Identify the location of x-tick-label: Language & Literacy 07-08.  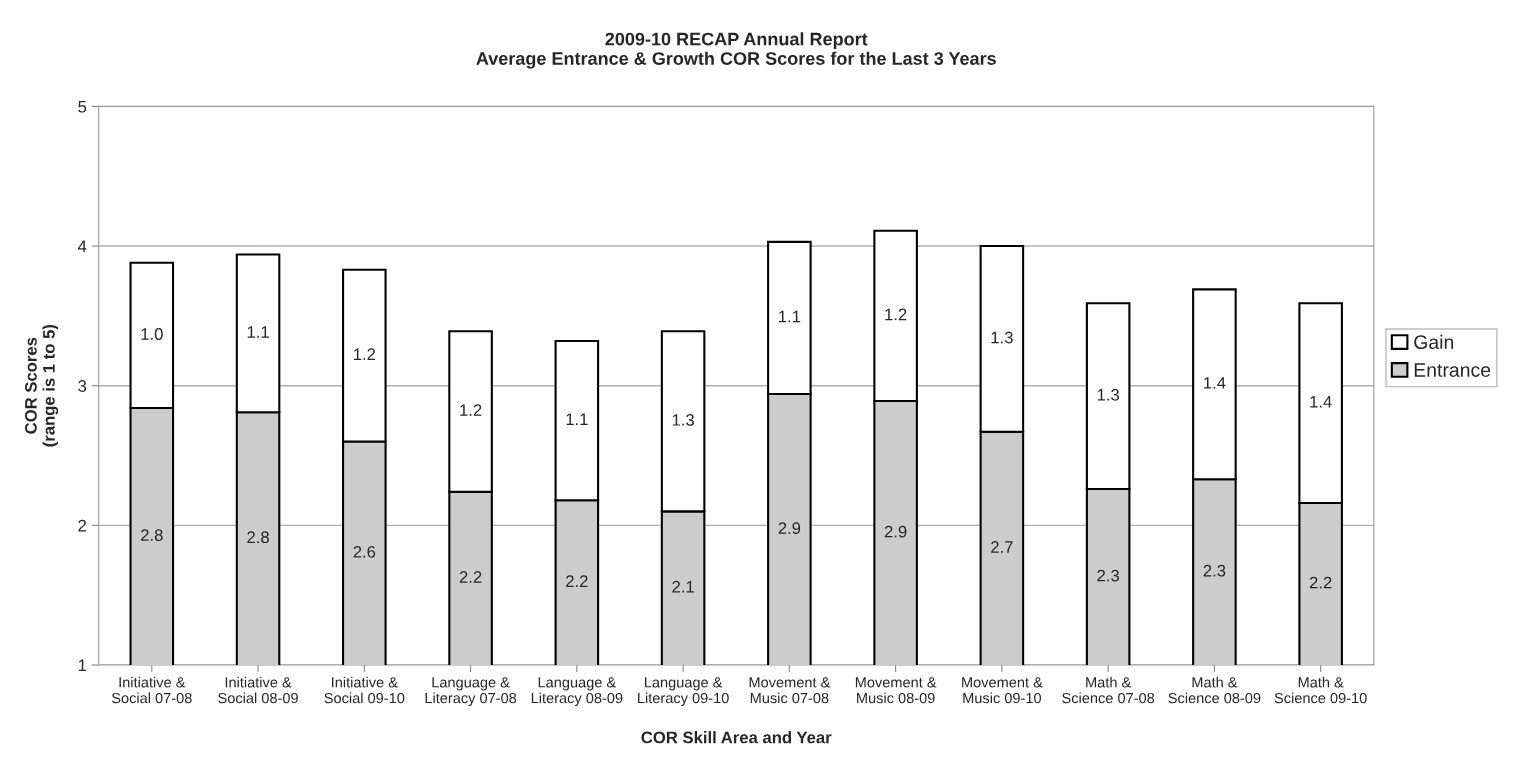
(471, 692).